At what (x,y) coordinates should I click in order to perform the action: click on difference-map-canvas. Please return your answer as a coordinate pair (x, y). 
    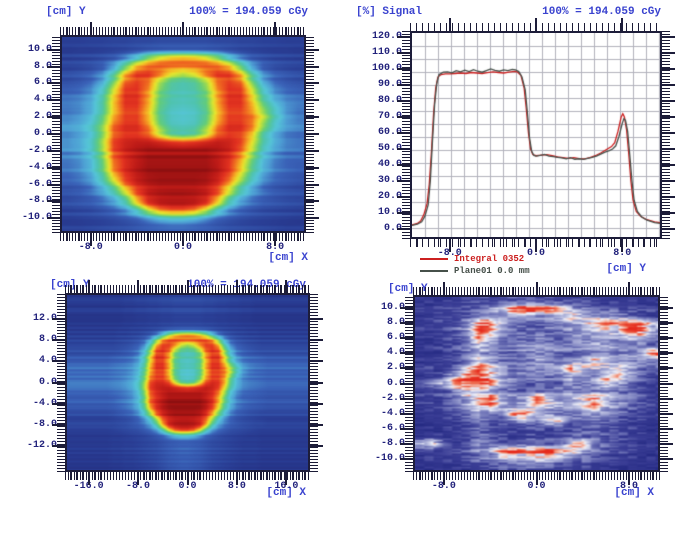
    Looking at the image, I should click on (536, 383).